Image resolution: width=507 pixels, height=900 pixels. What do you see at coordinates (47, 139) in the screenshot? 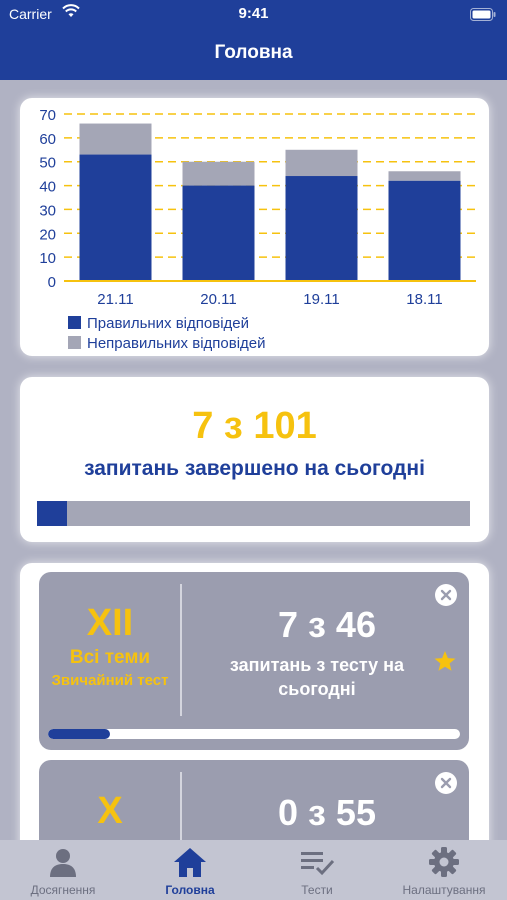
I see `y-tick-label: 60` at bounding box center [47, 139].